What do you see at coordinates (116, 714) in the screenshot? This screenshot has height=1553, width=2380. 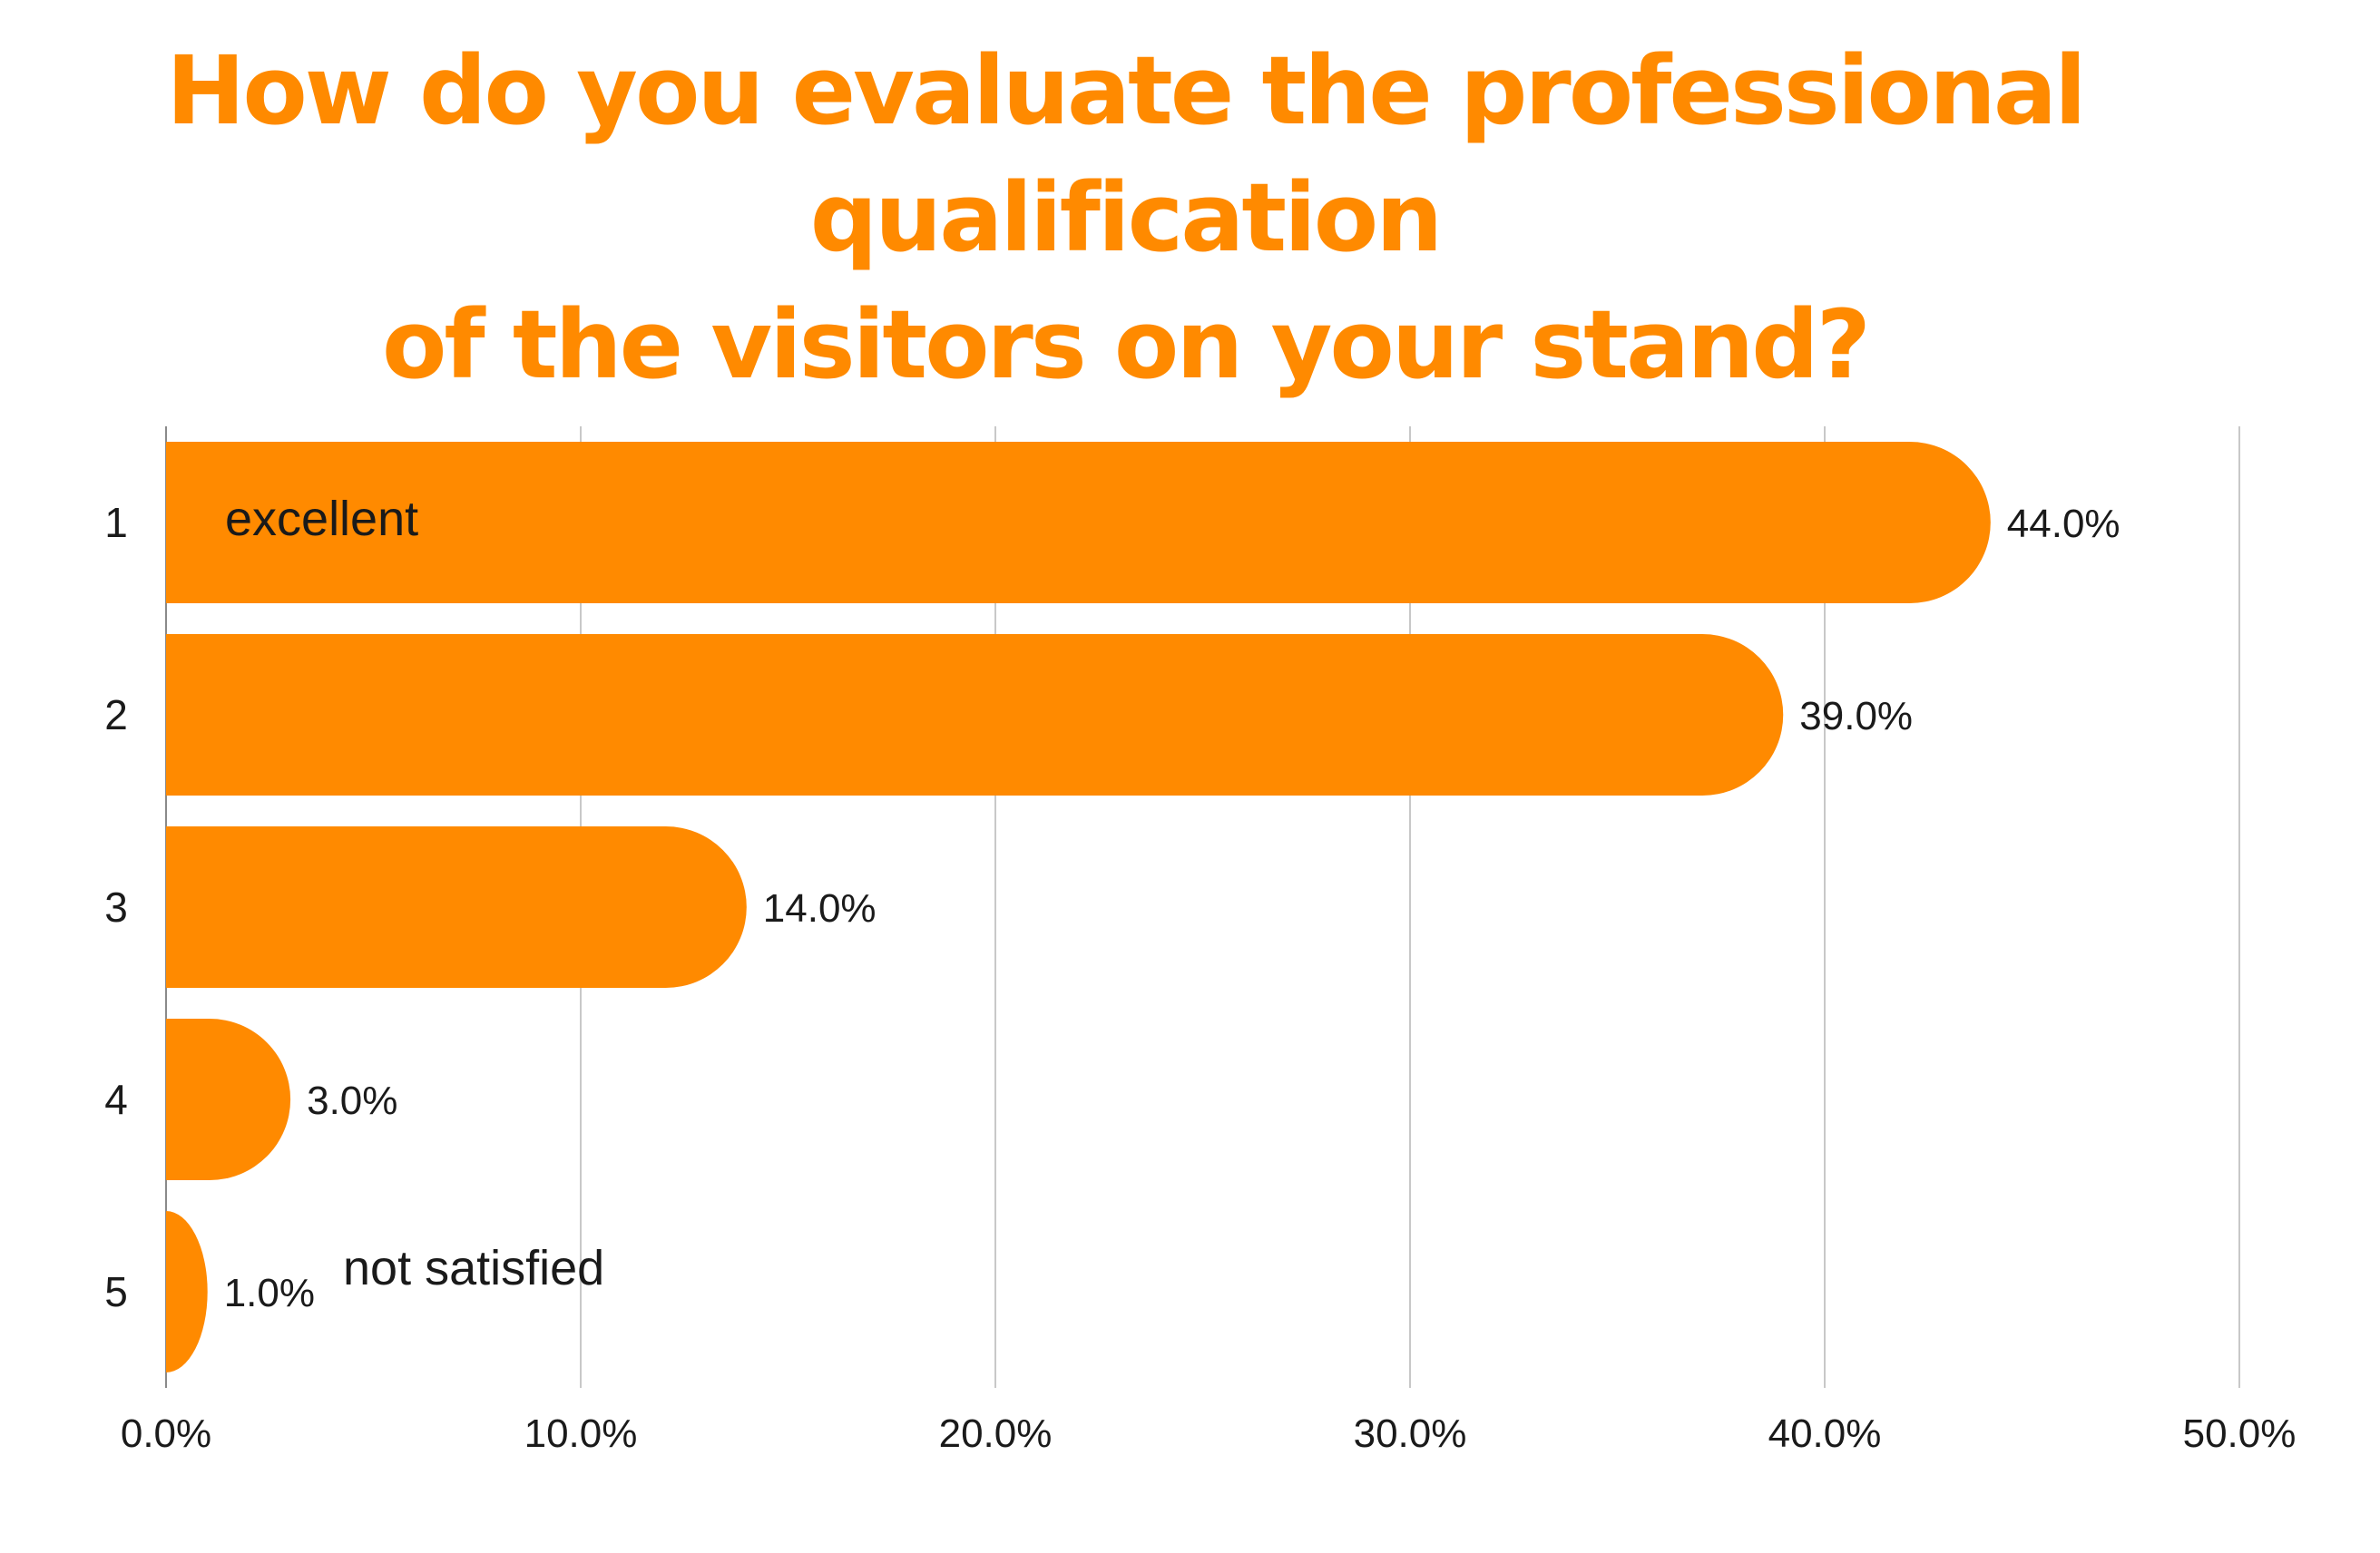 I see `category-label: 2` at bounding box center [116, 714].